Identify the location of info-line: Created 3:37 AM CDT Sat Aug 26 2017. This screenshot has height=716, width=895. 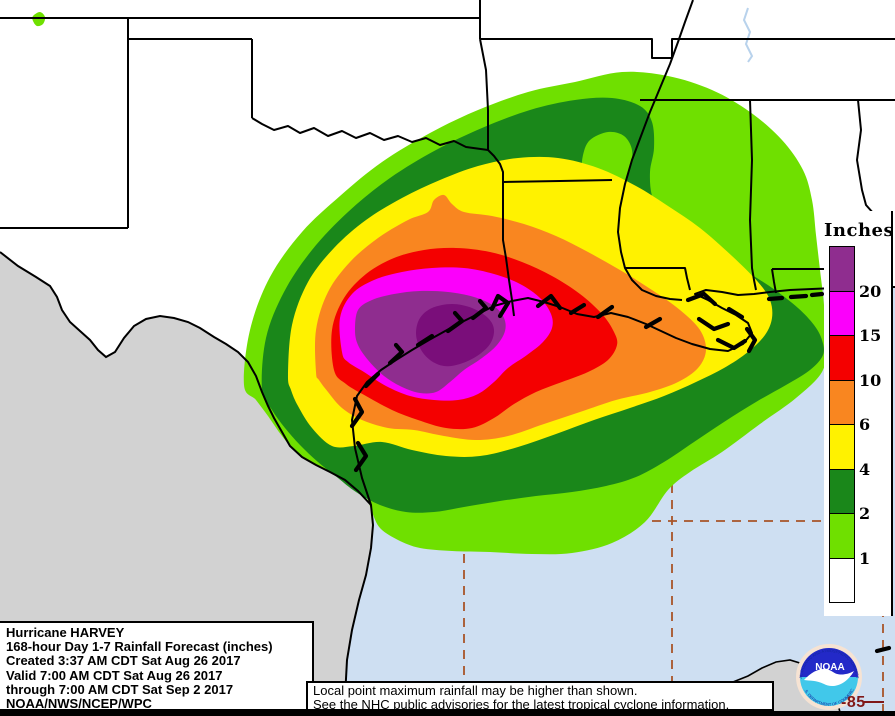
(123, 661).